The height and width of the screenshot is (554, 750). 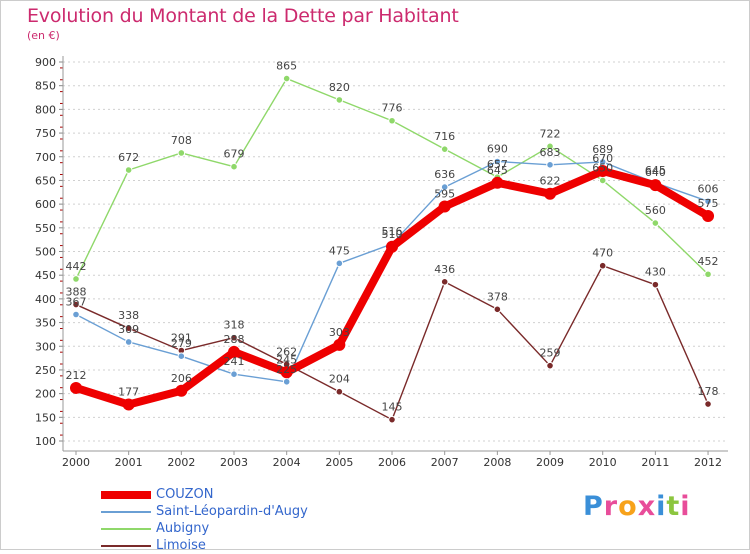 I want to click on data-label: 470, so click(x=602, y=253).